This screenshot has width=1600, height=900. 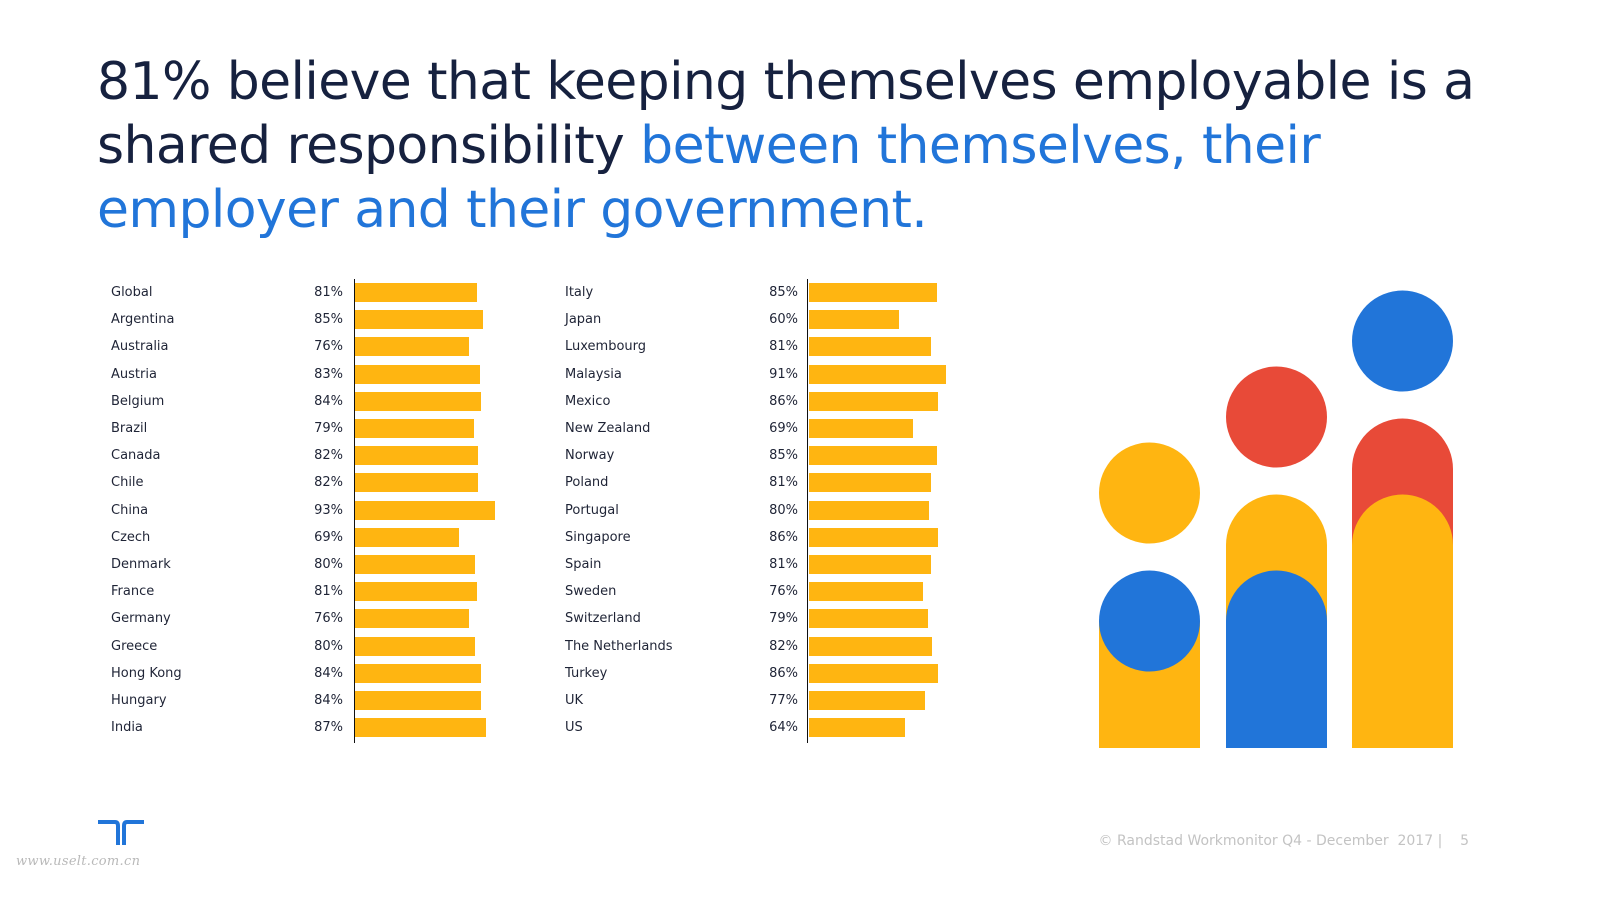 I want to click on country-label: India, so click(x=127, y=728).